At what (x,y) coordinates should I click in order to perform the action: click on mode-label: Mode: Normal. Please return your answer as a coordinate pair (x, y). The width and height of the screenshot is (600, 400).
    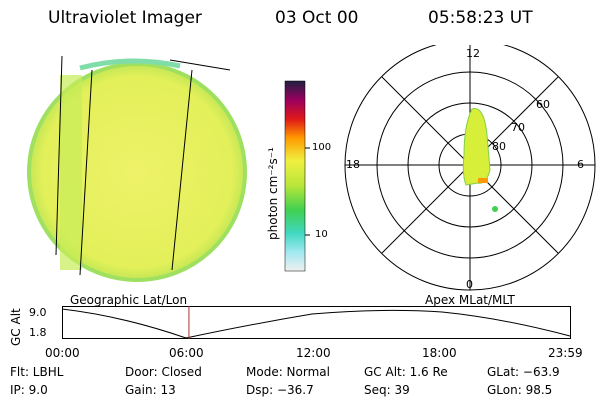
    Looking at the image, I should click on (288, 372).